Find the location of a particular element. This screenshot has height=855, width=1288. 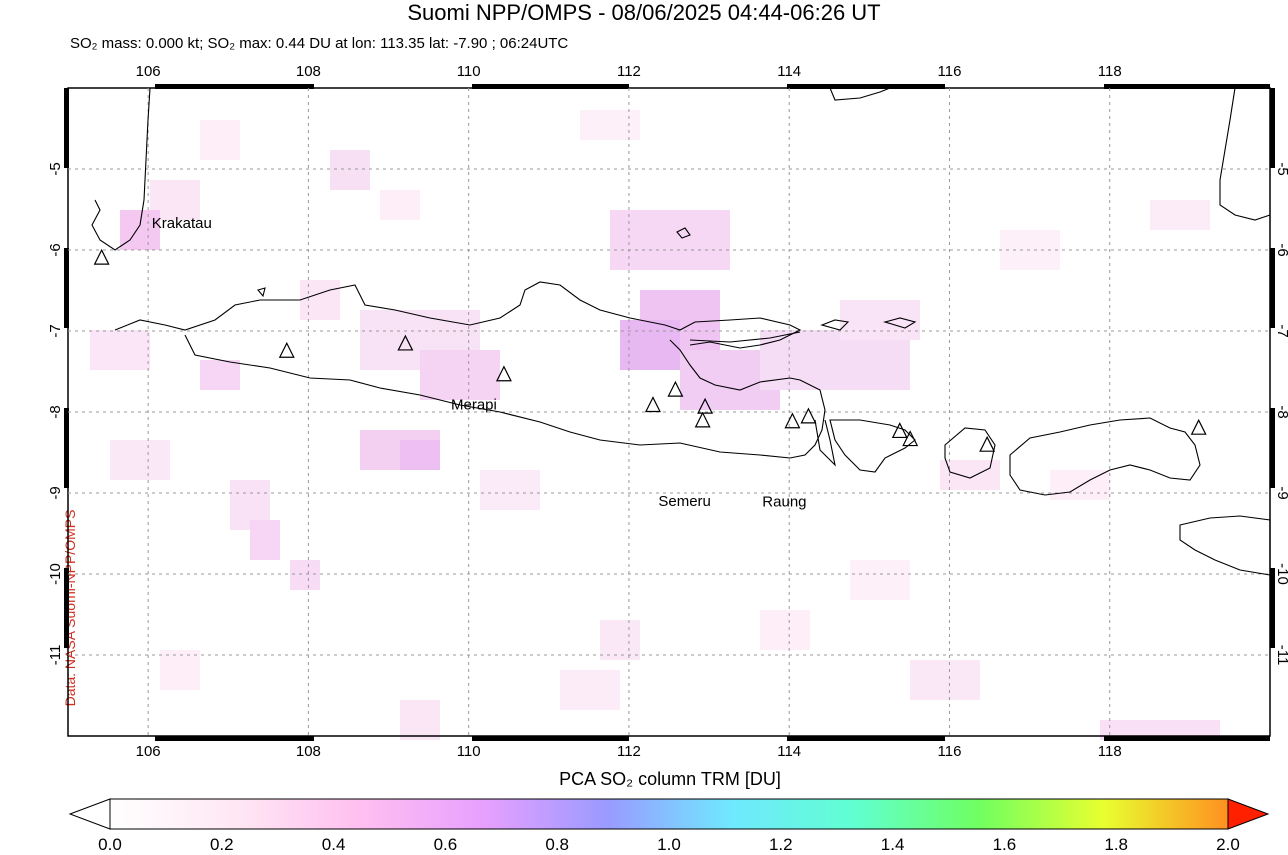

volcano-label: Semeru is located at coordinates (684, 501).